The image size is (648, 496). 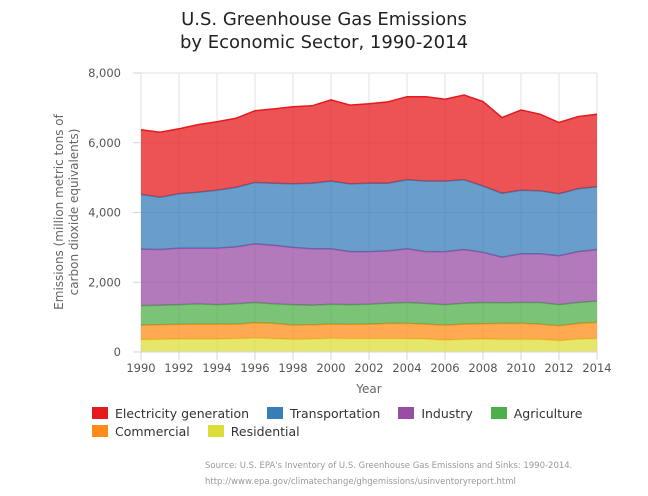 I want to click on legend-item-transportation: Transportation, so click(x=323, y=413).